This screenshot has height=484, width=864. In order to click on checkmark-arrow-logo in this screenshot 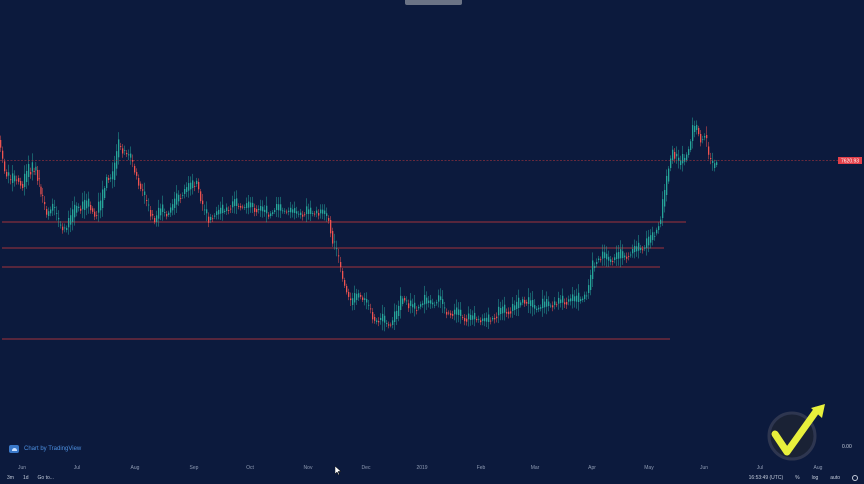, I will do `click(796, 432)`.